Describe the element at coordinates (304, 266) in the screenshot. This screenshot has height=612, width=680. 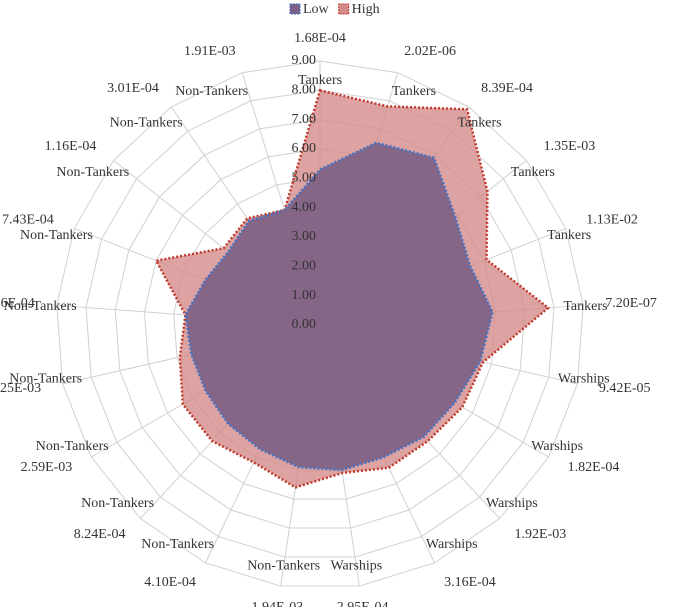
I see `r-tick-label: 2.00` at that location.